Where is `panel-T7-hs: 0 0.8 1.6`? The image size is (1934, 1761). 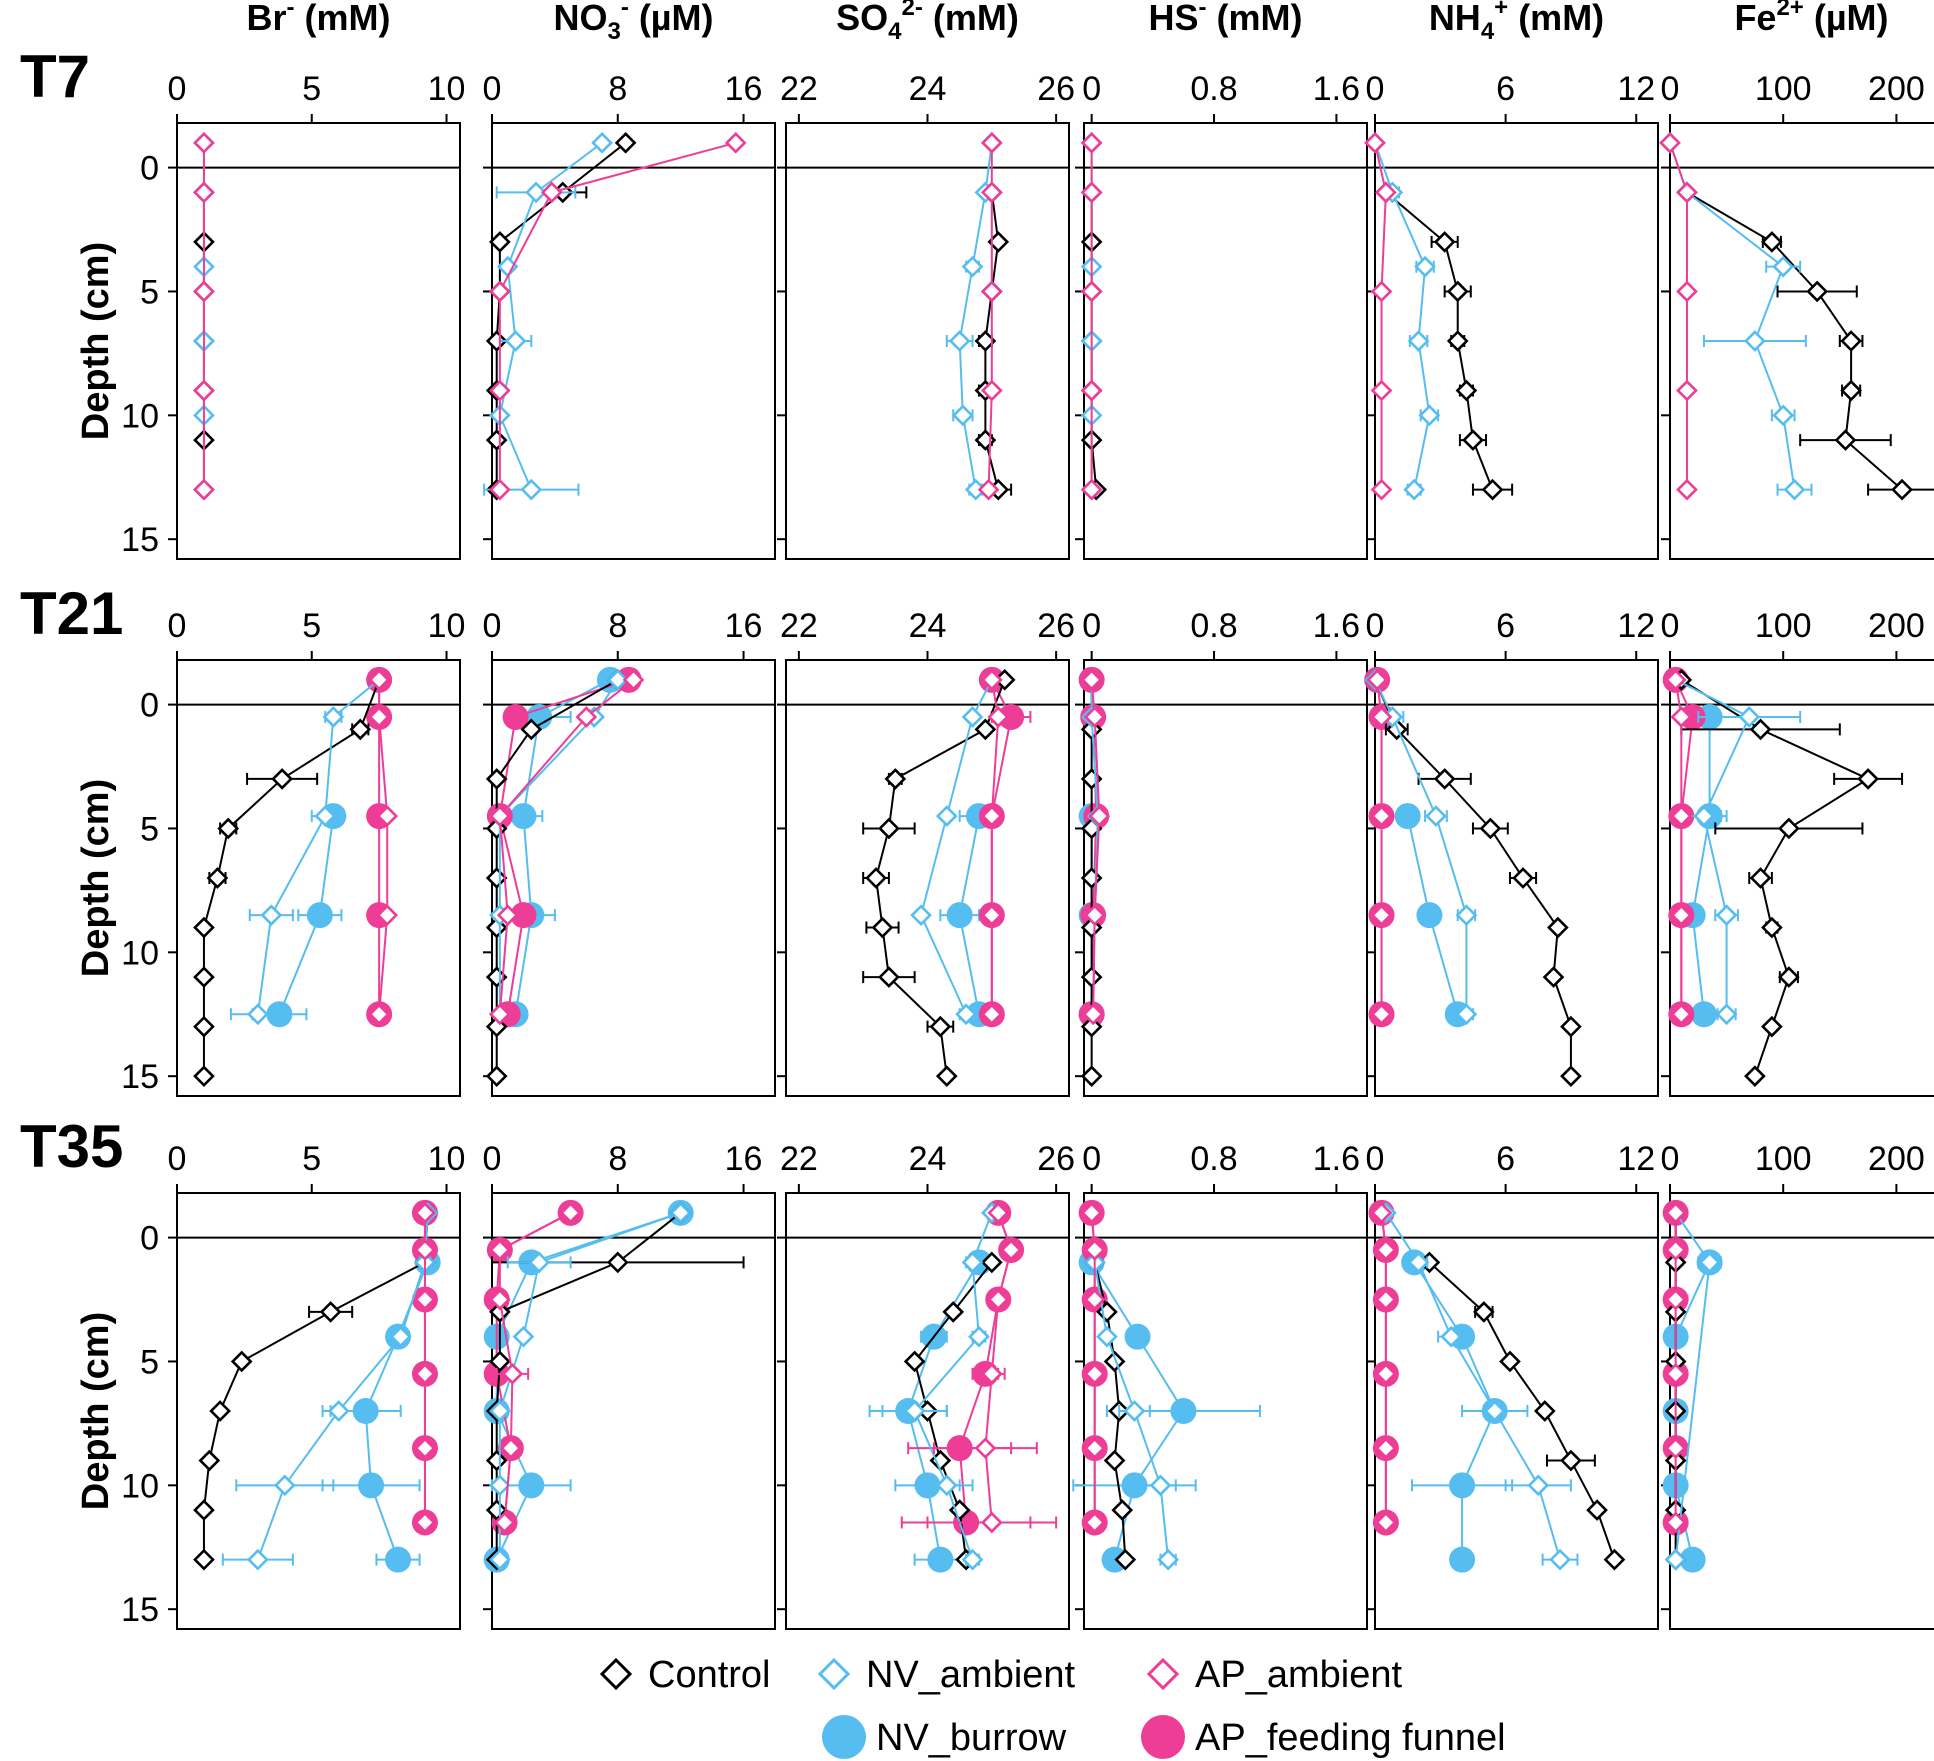 panel-T7-hs: 0 0.8 1.6 is located at coordinates (1221, 315).